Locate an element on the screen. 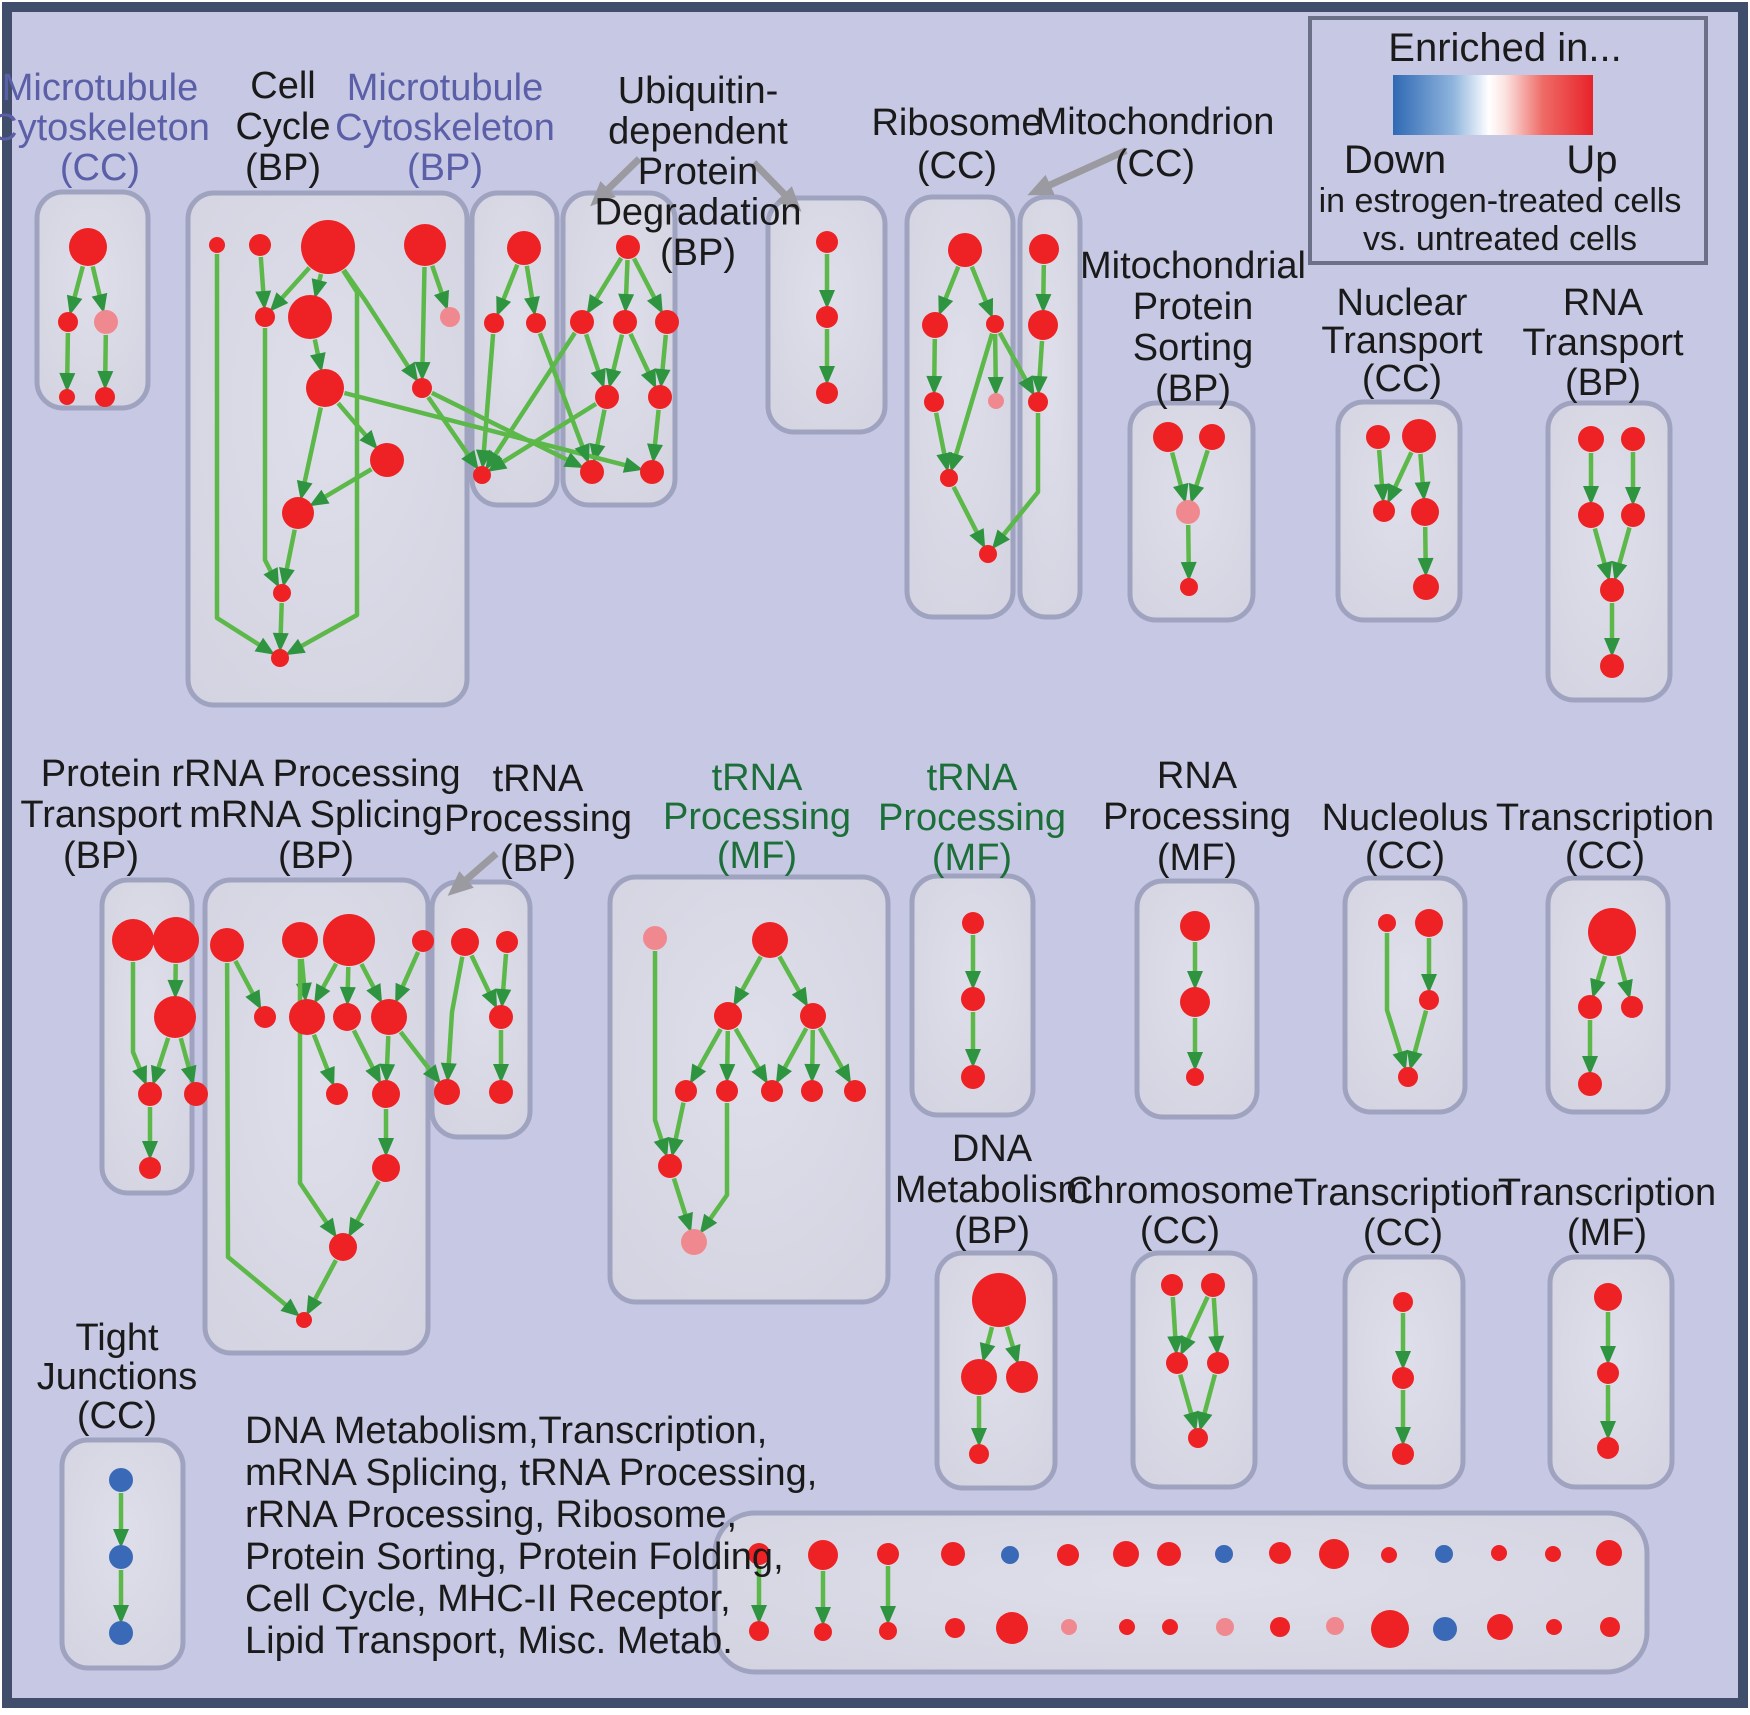 The height and width of the screenshot is (1715, 1750). edge-microtubule-bp is located at coordinates (486, 401).